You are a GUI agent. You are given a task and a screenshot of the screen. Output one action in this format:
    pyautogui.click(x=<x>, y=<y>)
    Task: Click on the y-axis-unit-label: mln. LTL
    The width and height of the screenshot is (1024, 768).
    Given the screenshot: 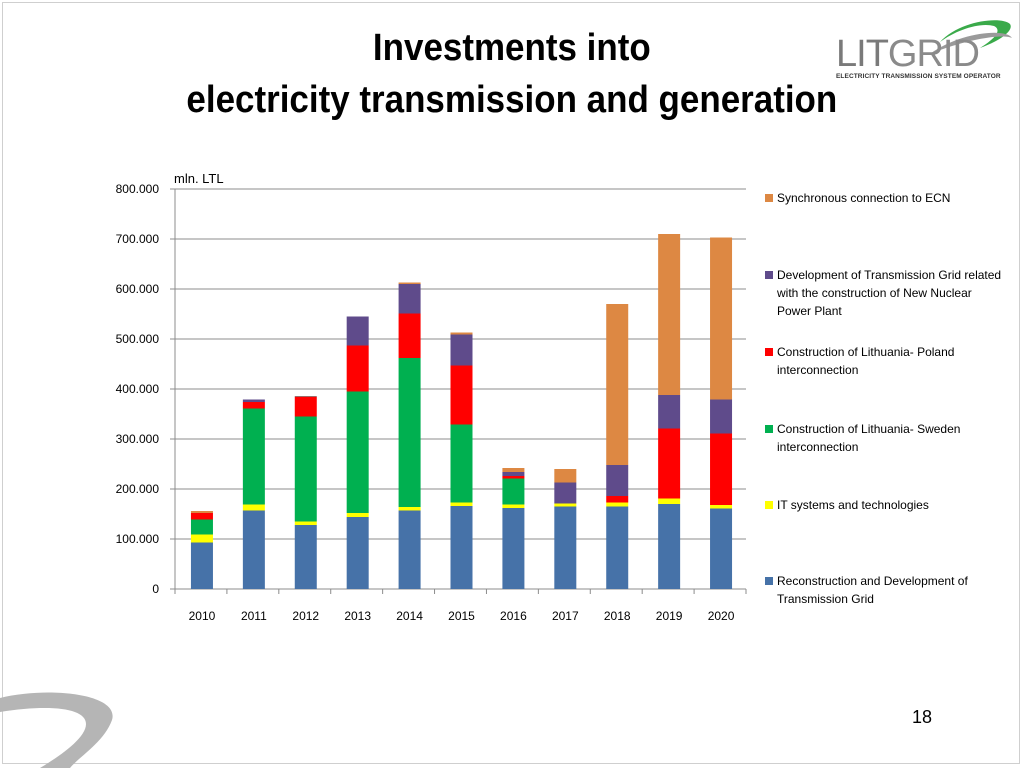 What is the action you would take?
    pyautogui.click(x=199, y=178)
    